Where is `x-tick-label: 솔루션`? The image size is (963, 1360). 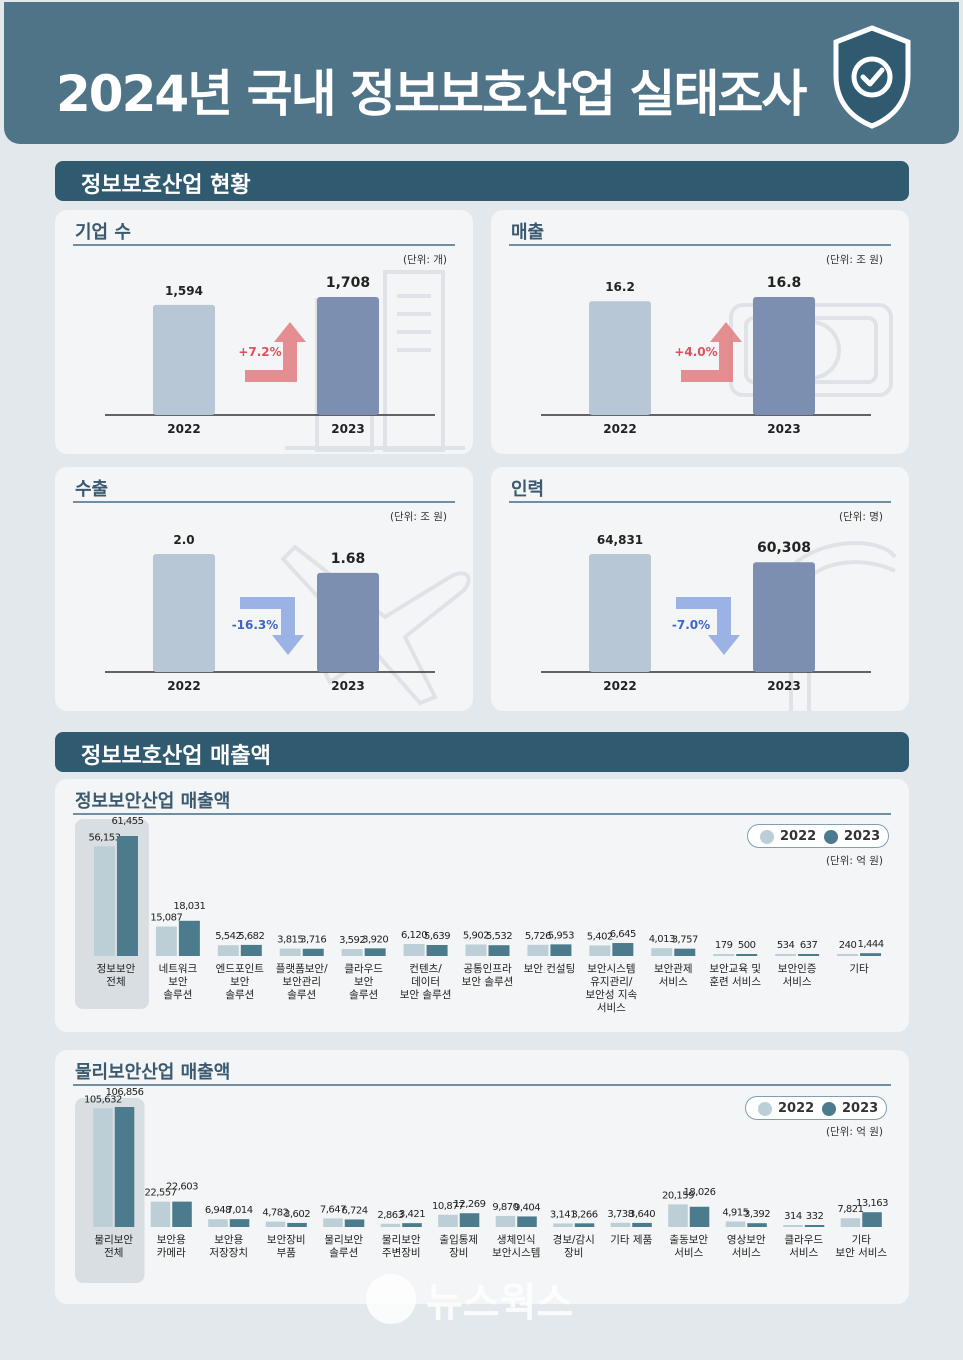
x-tick-label: 솔루션 is located at coordinates (343, 1253).